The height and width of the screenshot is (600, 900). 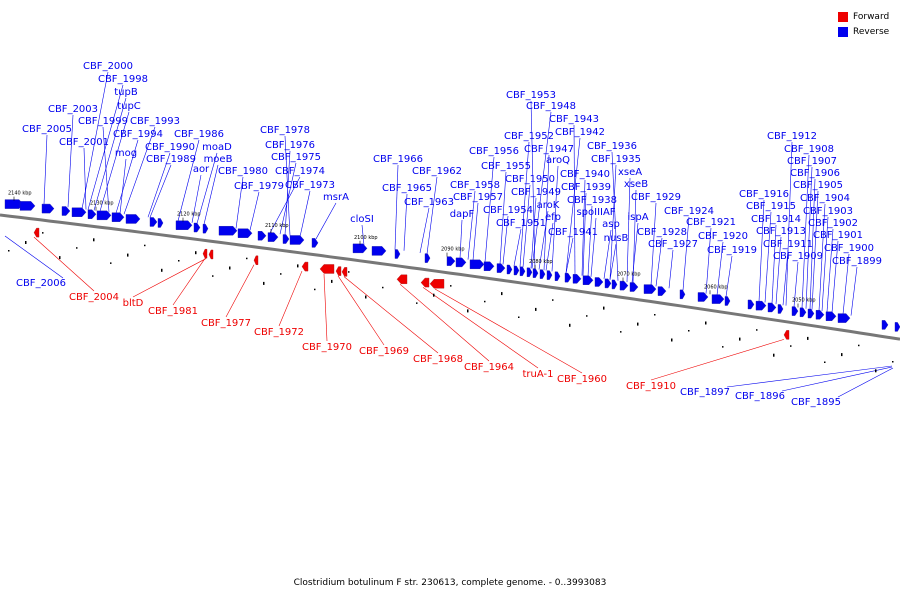 What do you see at coordinates (582, 379) in the screenshot?
I see `forward-gene-label: CBF_1960` at bounding box center [582, 379].